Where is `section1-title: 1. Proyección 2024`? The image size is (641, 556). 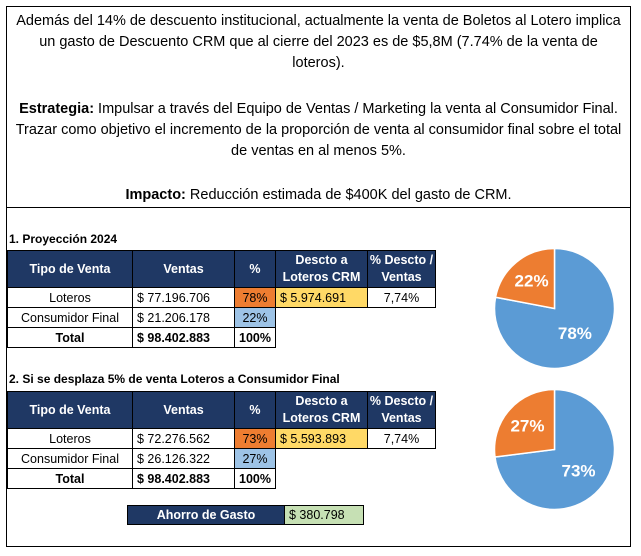
section1-title: 1. Proyección 2024 is located at coordinates (63, 239).